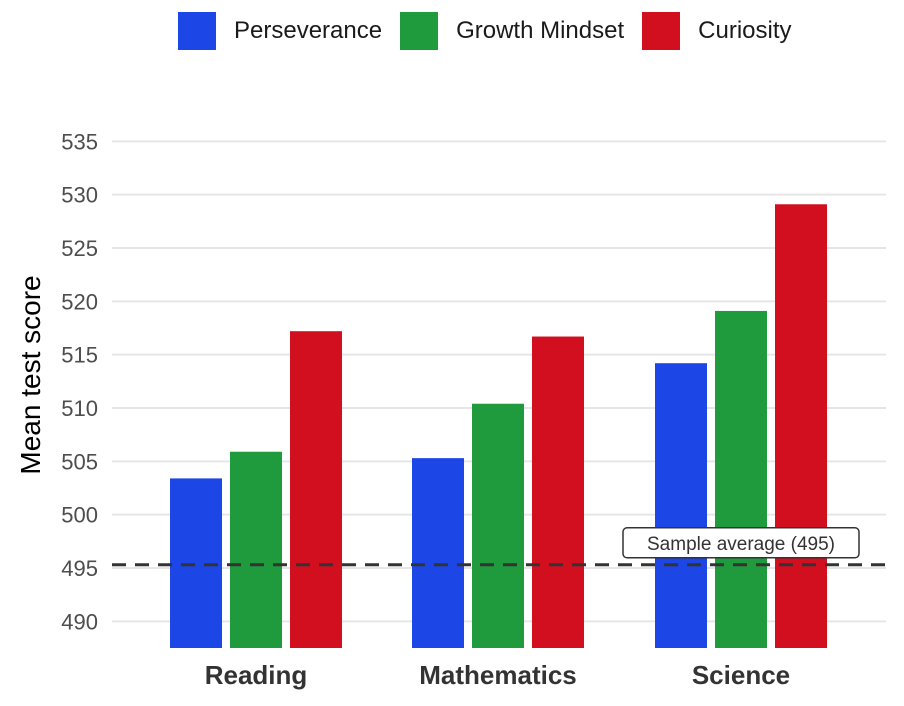  What do you see at coordinates (438, 553) in the screenshot?
I see `bar-mathematics-perseverance` at bounding box center [438, 553].